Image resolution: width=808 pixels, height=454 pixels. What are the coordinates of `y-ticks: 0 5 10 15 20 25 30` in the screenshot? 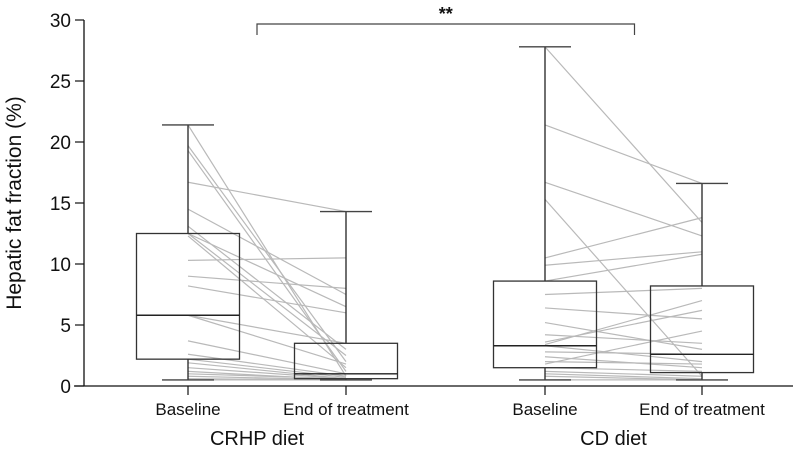 It's located at (67, 204).